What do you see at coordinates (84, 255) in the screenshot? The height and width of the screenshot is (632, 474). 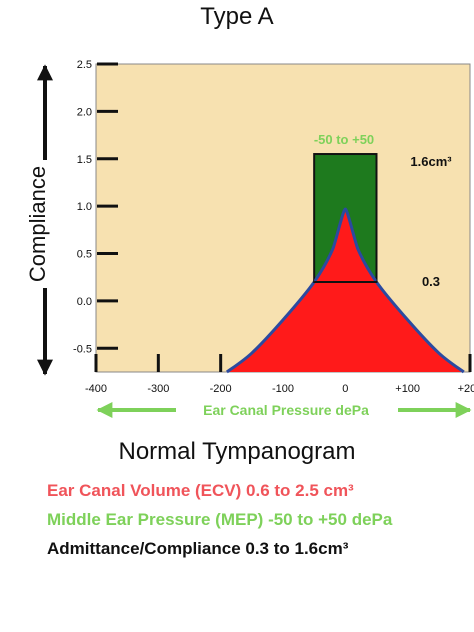 I see `y-tick-label: 0.5` at bounding box center [84, 255].